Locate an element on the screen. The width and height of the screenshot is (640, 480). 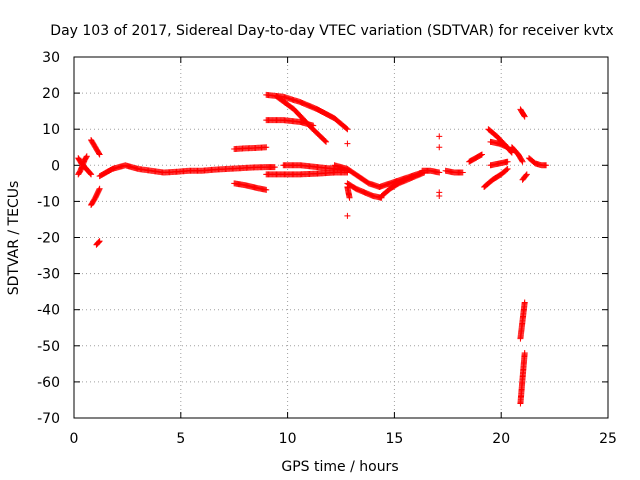
y-tick-label: 20 is located at coordinates (51, 94).